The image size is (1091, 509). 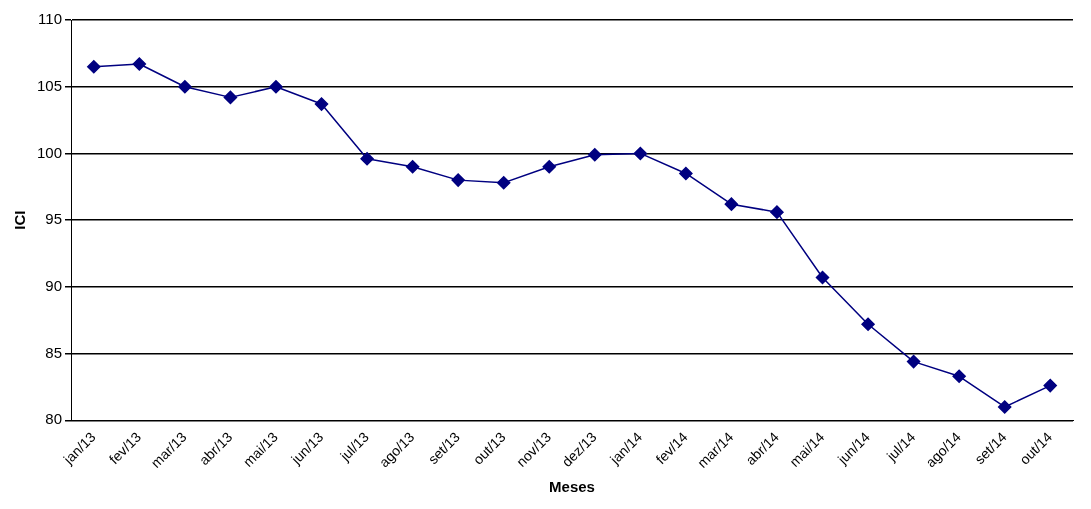 What do you see at coordinates (54, 286) in the screenshot?
I see `y-tick-label: 90` at bounding box center [54, 286].